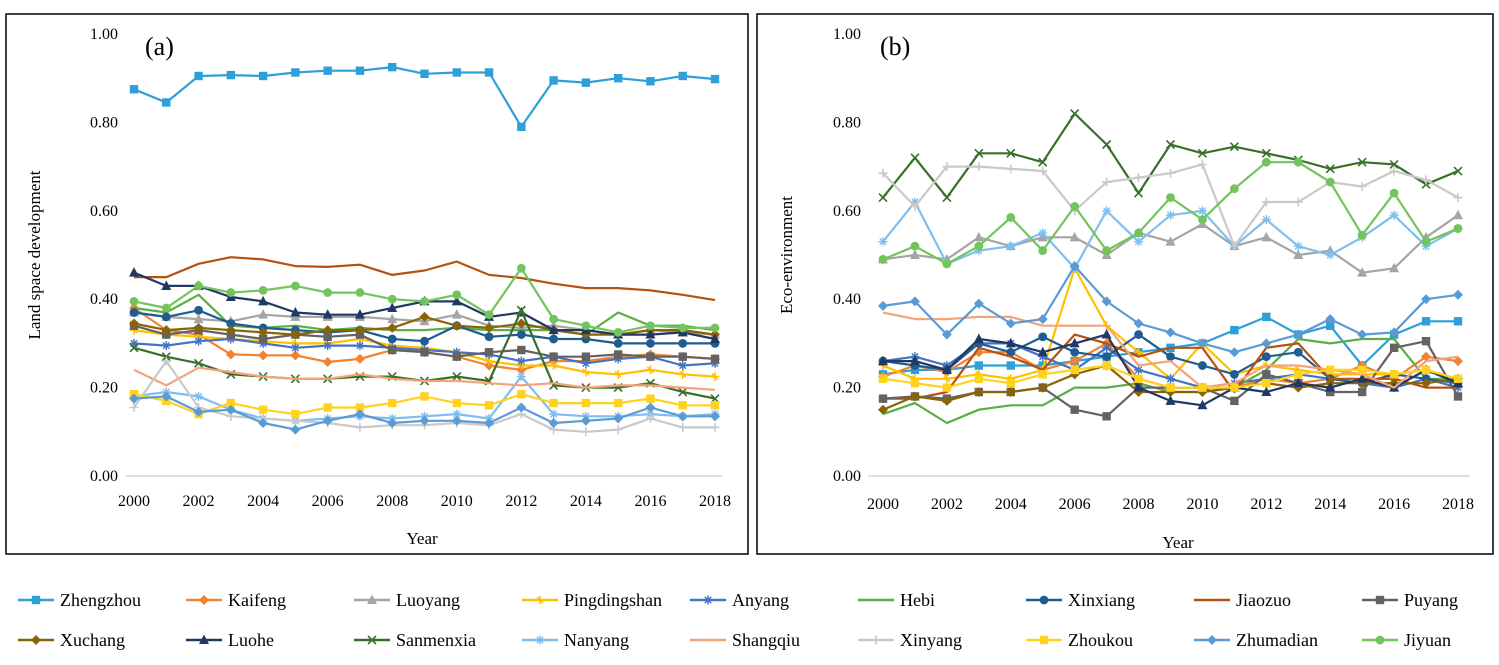  I want to click on panel-b-point-xinxiang, so click(1075, 352).